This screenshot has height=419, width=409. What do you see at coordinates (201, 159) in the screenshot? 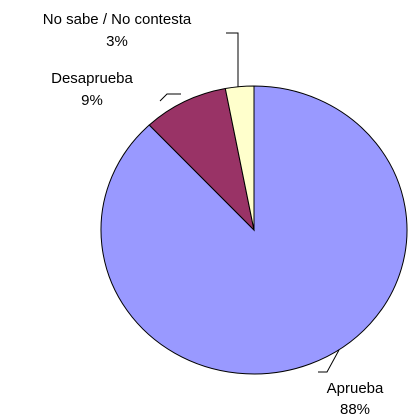
I see `pie-slice-desaprueba` at bounding box center [201, 159].